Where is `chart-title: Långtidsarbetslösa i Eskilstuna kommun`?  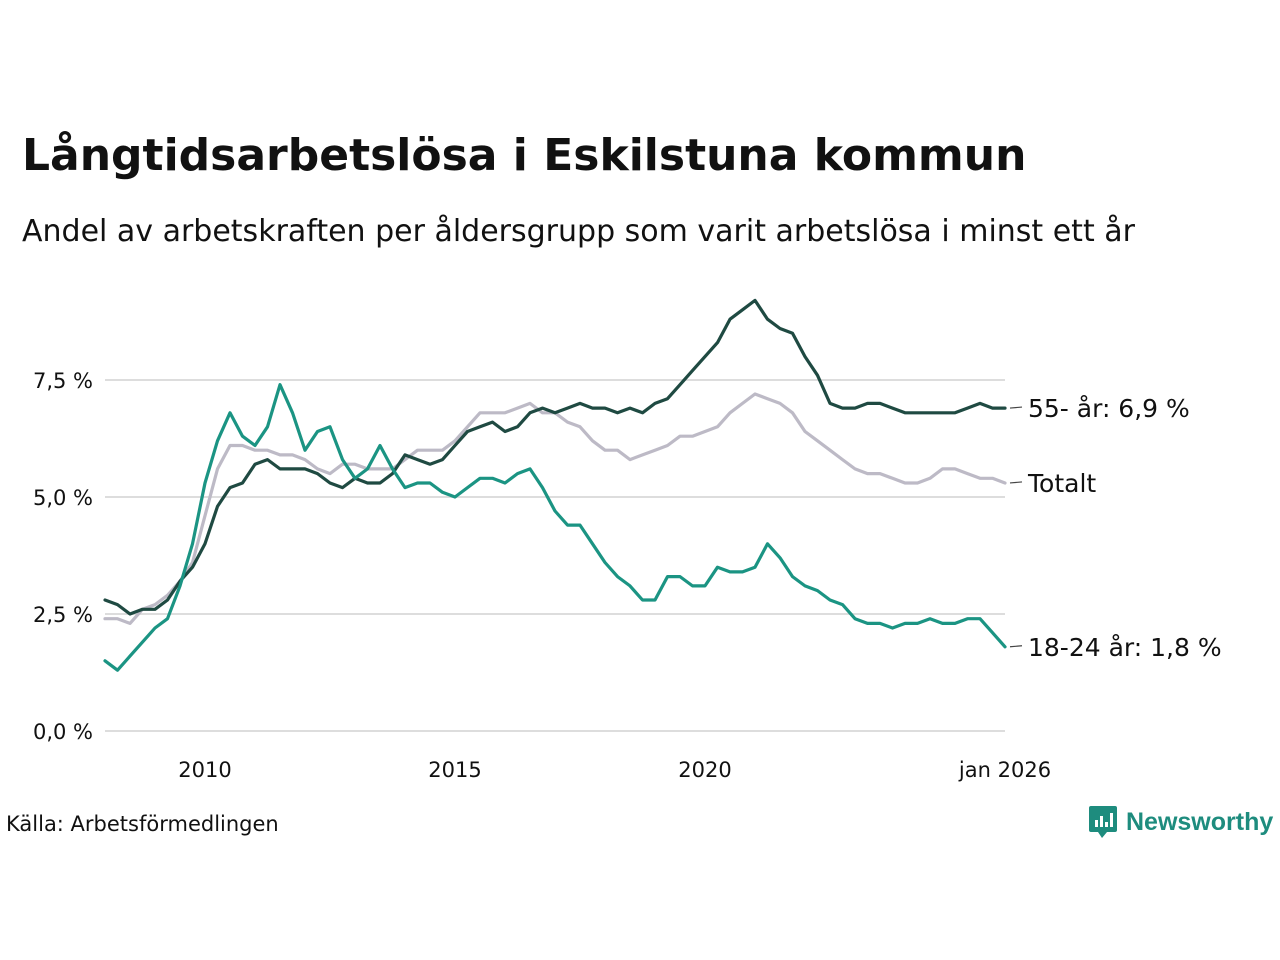
chart-title: Långtidsarbetslösa i Eskilstuna kommun is located at coordinates (524, 155).